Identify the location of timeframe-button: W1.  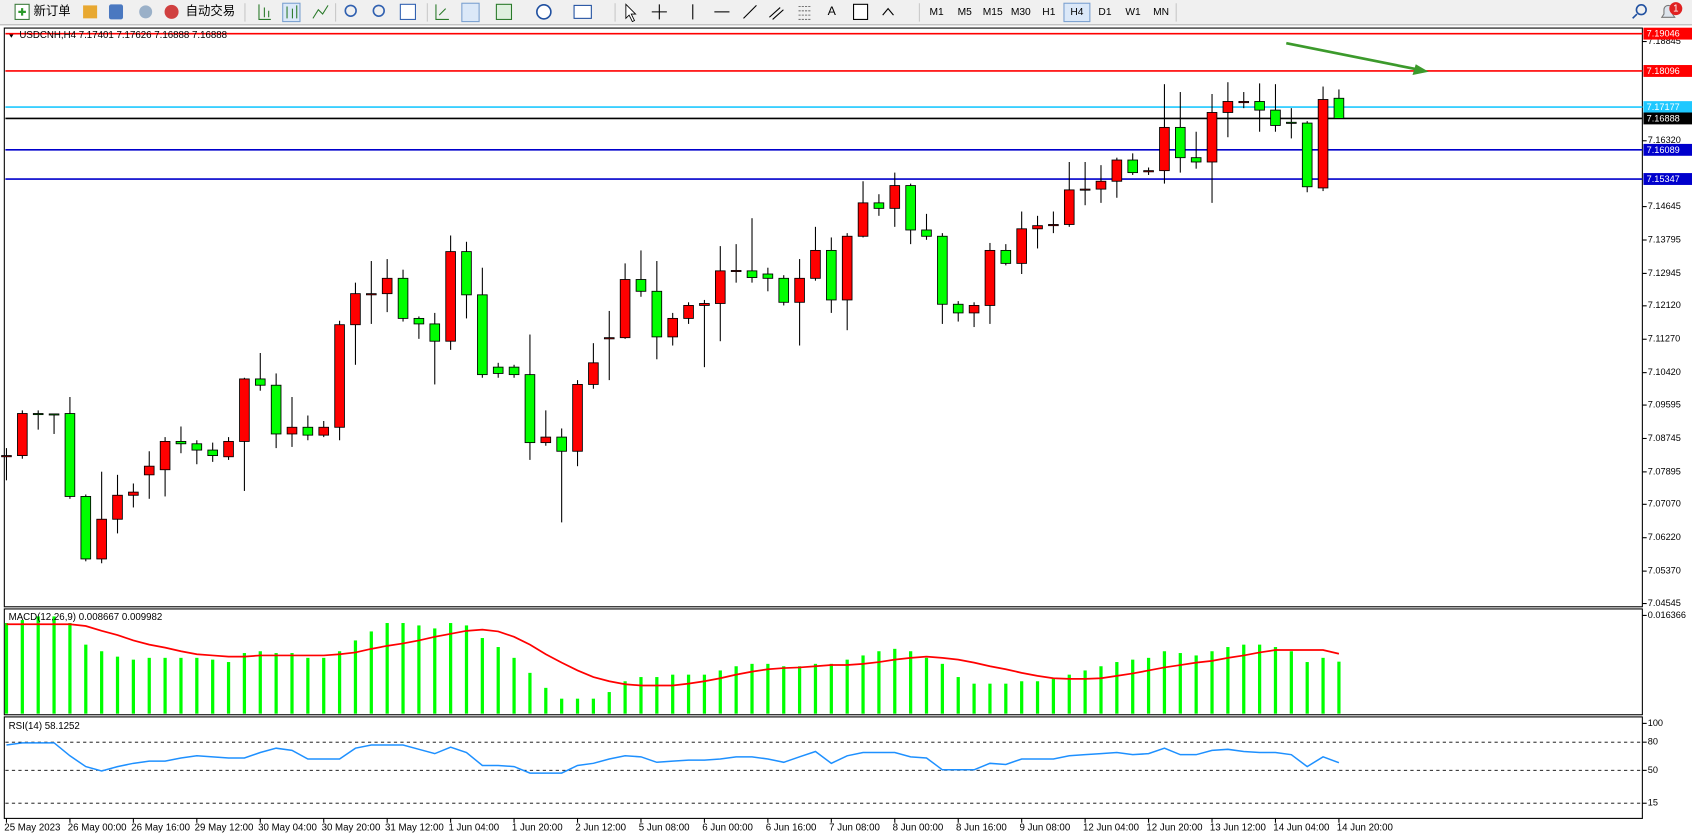
(1133, 12).